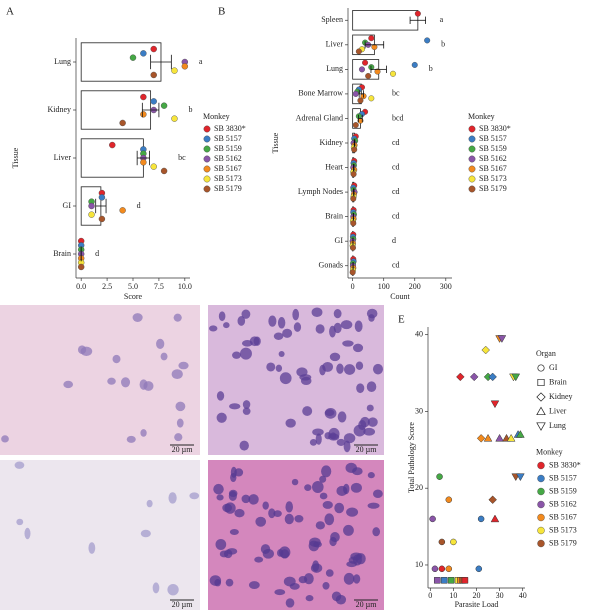 The width and height of the screenshot is (615, 615). I want to click on y-tick-label: Lymph Nodes, so click(320, 191).